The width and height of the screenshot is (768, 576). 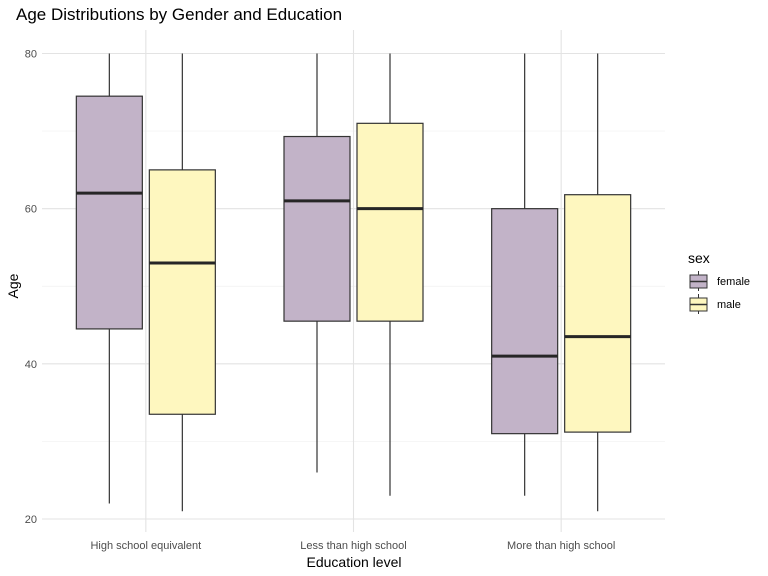 I want to click on y-tick-label: 20, so click(x=31, y=520).